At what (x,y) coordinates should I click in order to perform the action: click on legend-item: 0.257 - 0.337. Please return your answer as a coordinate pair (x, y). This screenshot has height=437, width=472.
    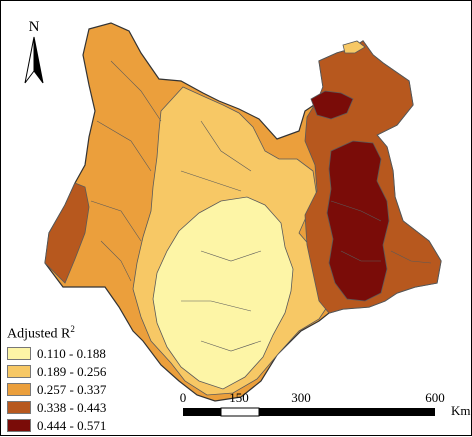
    Looking at the image, I should click on (82, 390).